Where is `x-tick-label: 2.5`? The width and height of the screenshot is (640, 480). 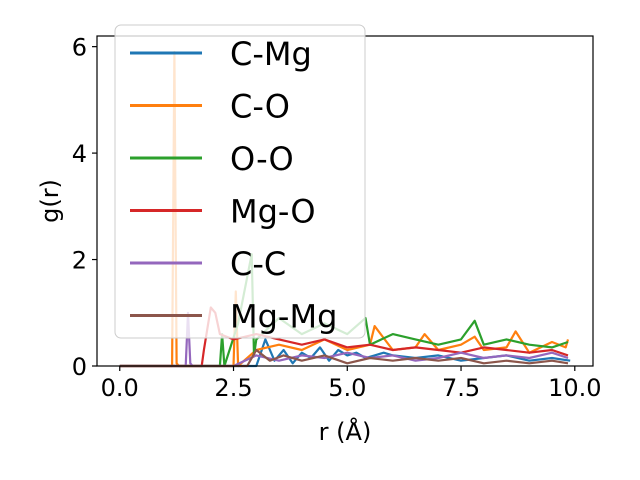 x-tick-label: 2.5 is located at coordinates (233, 388).